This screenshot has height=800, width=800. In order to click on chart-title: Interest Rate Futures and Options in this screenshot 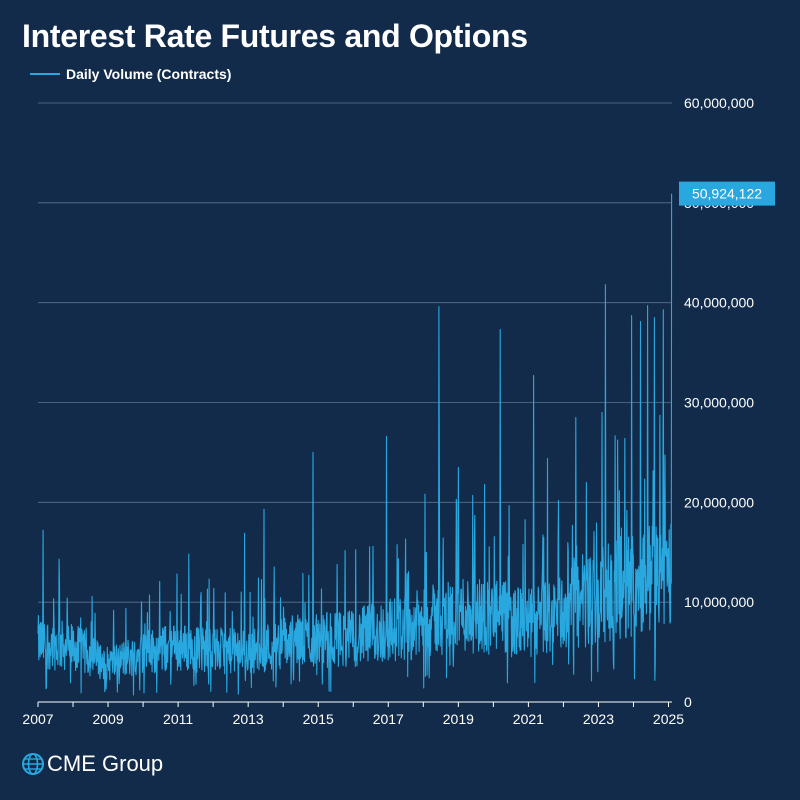, I will do `click(275, 36)`.